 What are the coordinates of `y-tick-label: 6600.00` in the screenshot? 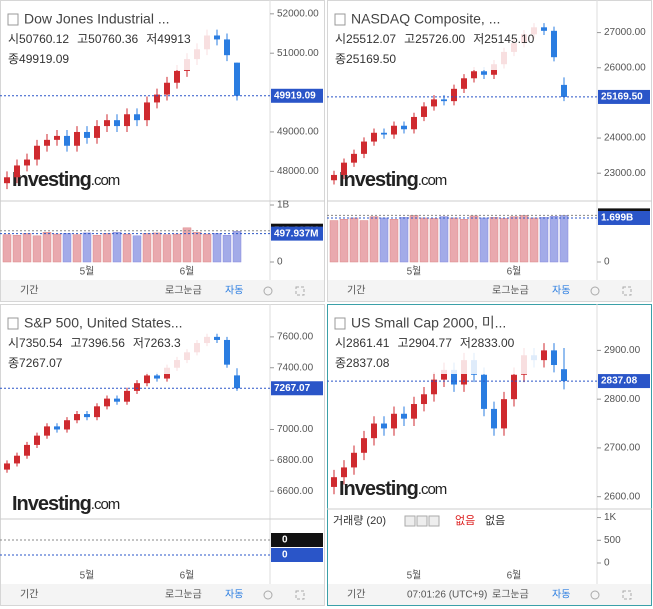 It's located at (295, 491).